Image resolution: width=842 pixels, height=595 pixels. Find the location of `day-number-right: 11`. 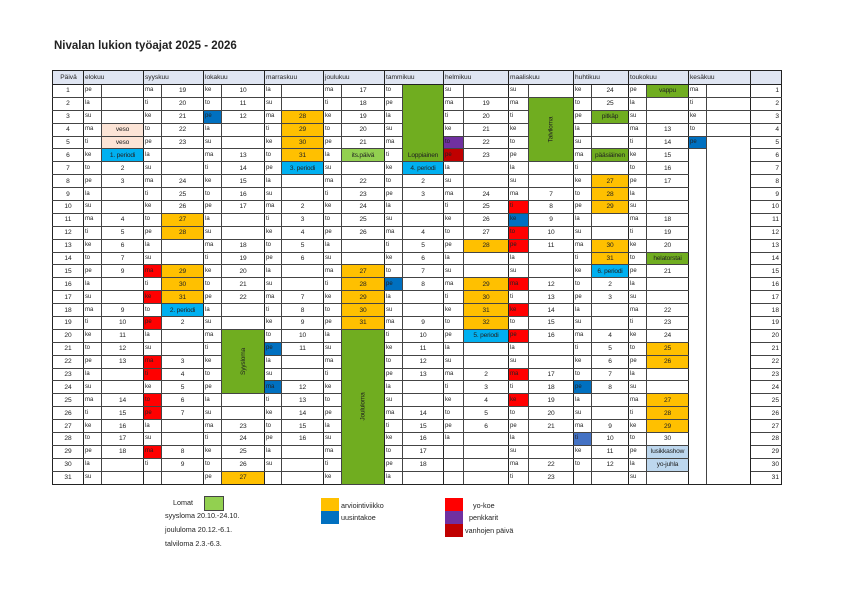

day-number-right: 11 is located at coordinates (766, 219).